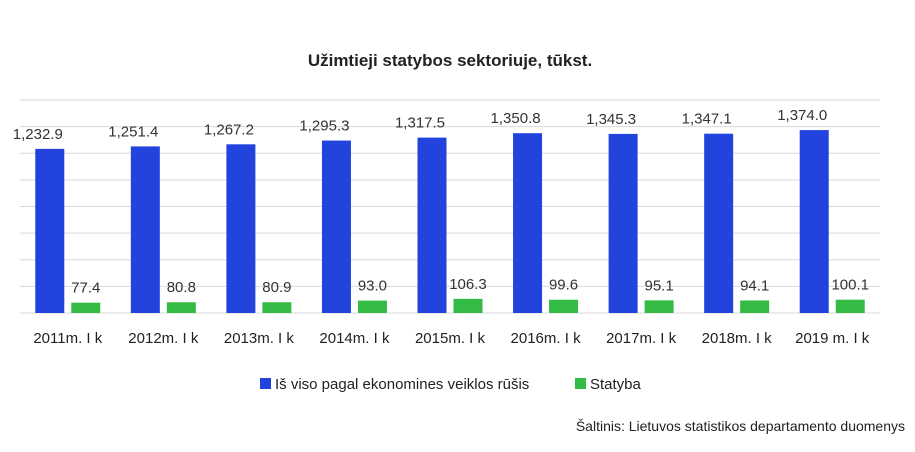 The height and width of the screenshot is (452, 915). I want to click on x-tick-label: 2011m. I k, so click(67, 338).